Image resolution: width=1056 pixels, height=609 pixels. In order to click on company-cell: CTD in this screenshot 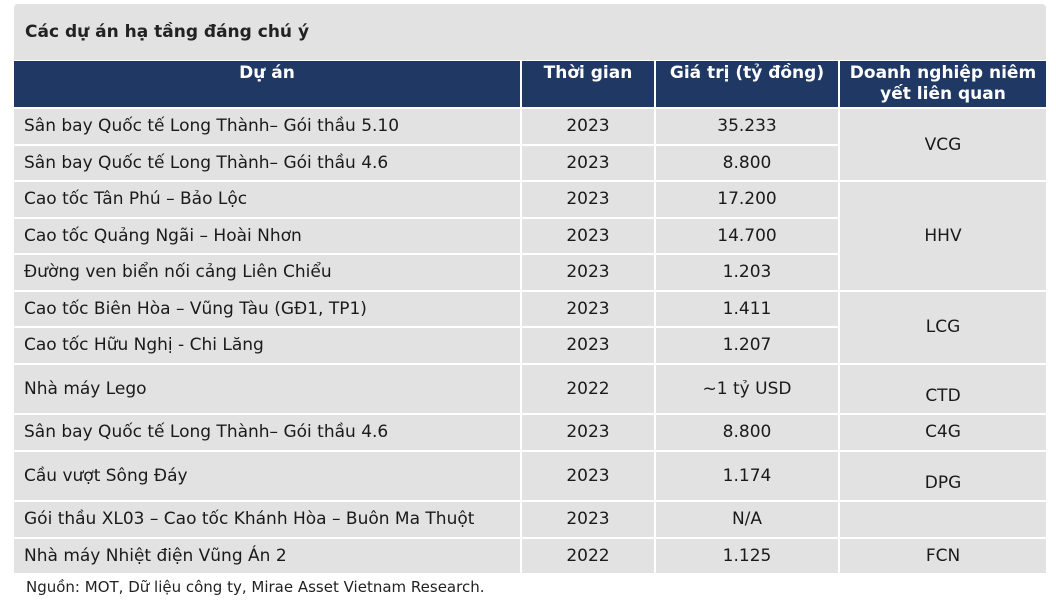, I will do `click(942, 388)`.